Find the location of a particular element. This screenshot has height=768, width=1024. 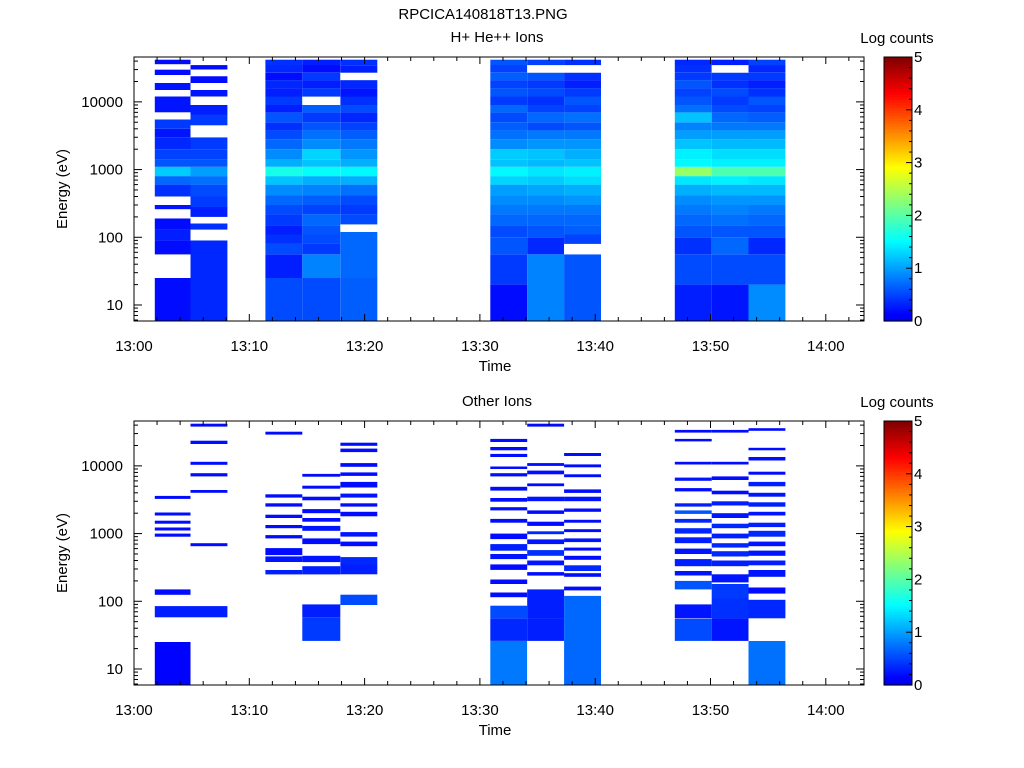

colorbar-tick-label: 4 is located at coordinates (918, 474).